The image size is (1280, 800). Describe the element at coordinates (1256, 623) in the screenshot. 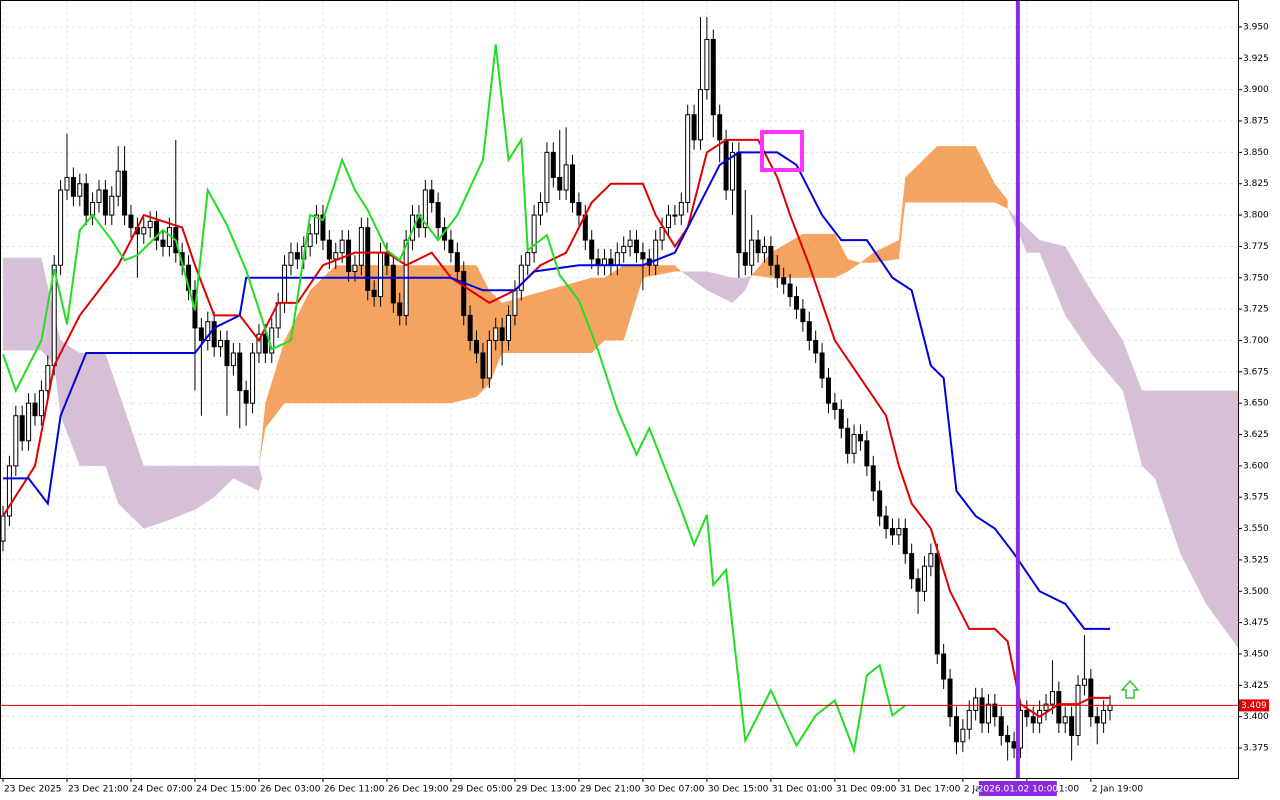

I see `y-tick-label: 3.475` at that location.